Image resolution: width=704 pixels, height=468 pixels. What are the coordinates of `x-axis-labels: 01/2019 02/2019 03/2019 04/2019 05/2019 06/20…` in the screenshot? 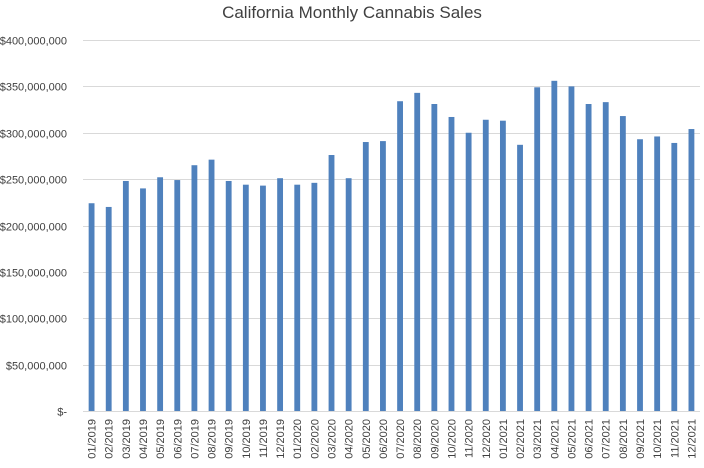 It's located at (393, 439).